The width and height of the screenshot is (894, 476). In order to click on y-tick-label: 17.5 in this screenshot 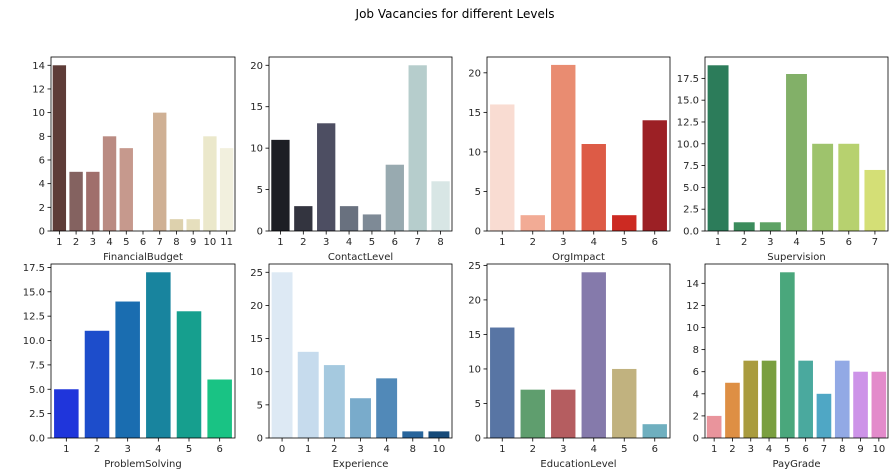, I will do `click(688, 79)`.